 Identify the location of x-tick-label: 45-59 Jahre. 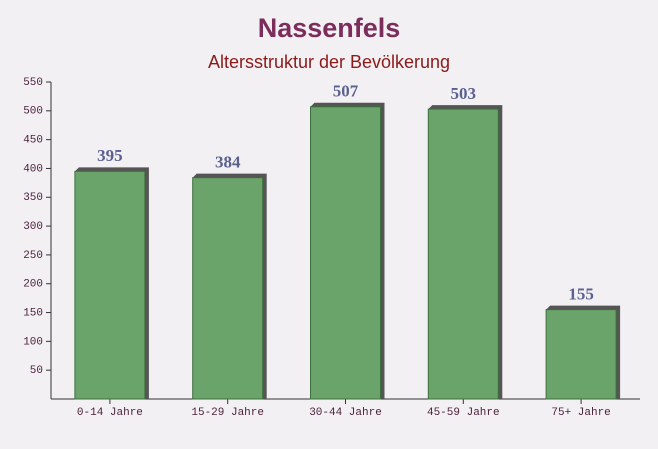
(463, 413).